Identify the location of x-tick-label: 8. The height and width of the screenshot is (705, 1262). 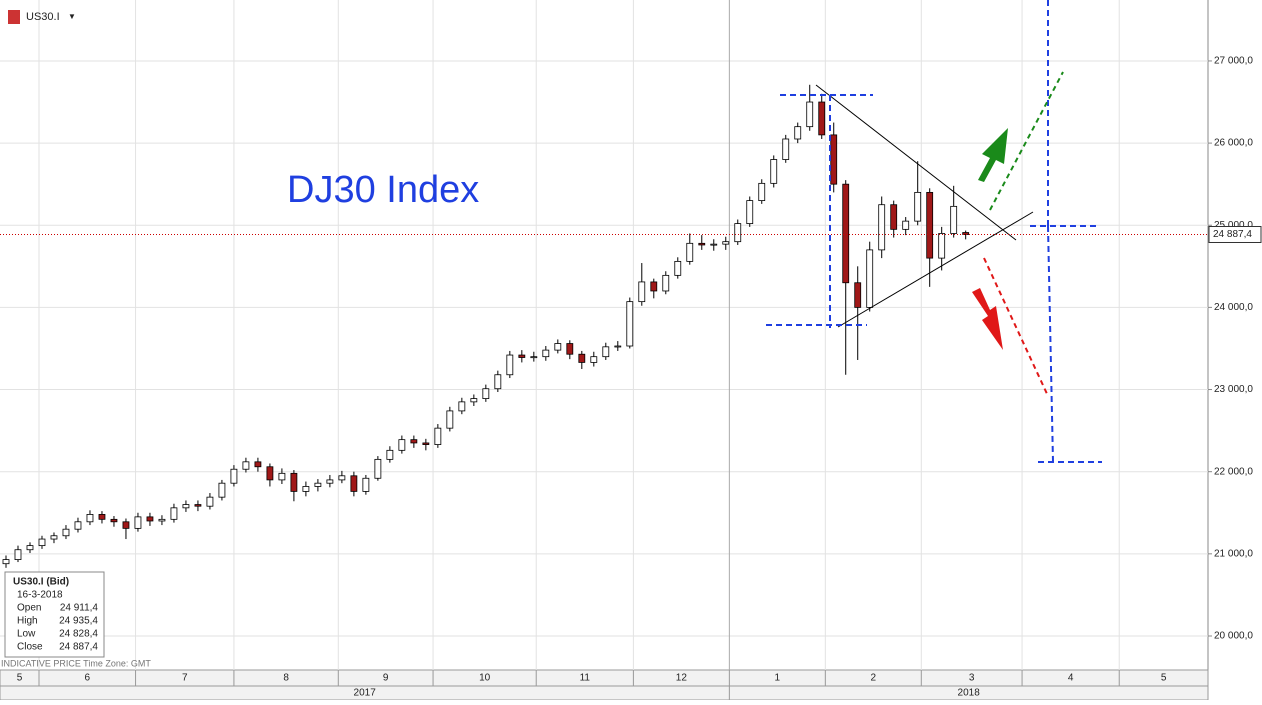
(286, 678).